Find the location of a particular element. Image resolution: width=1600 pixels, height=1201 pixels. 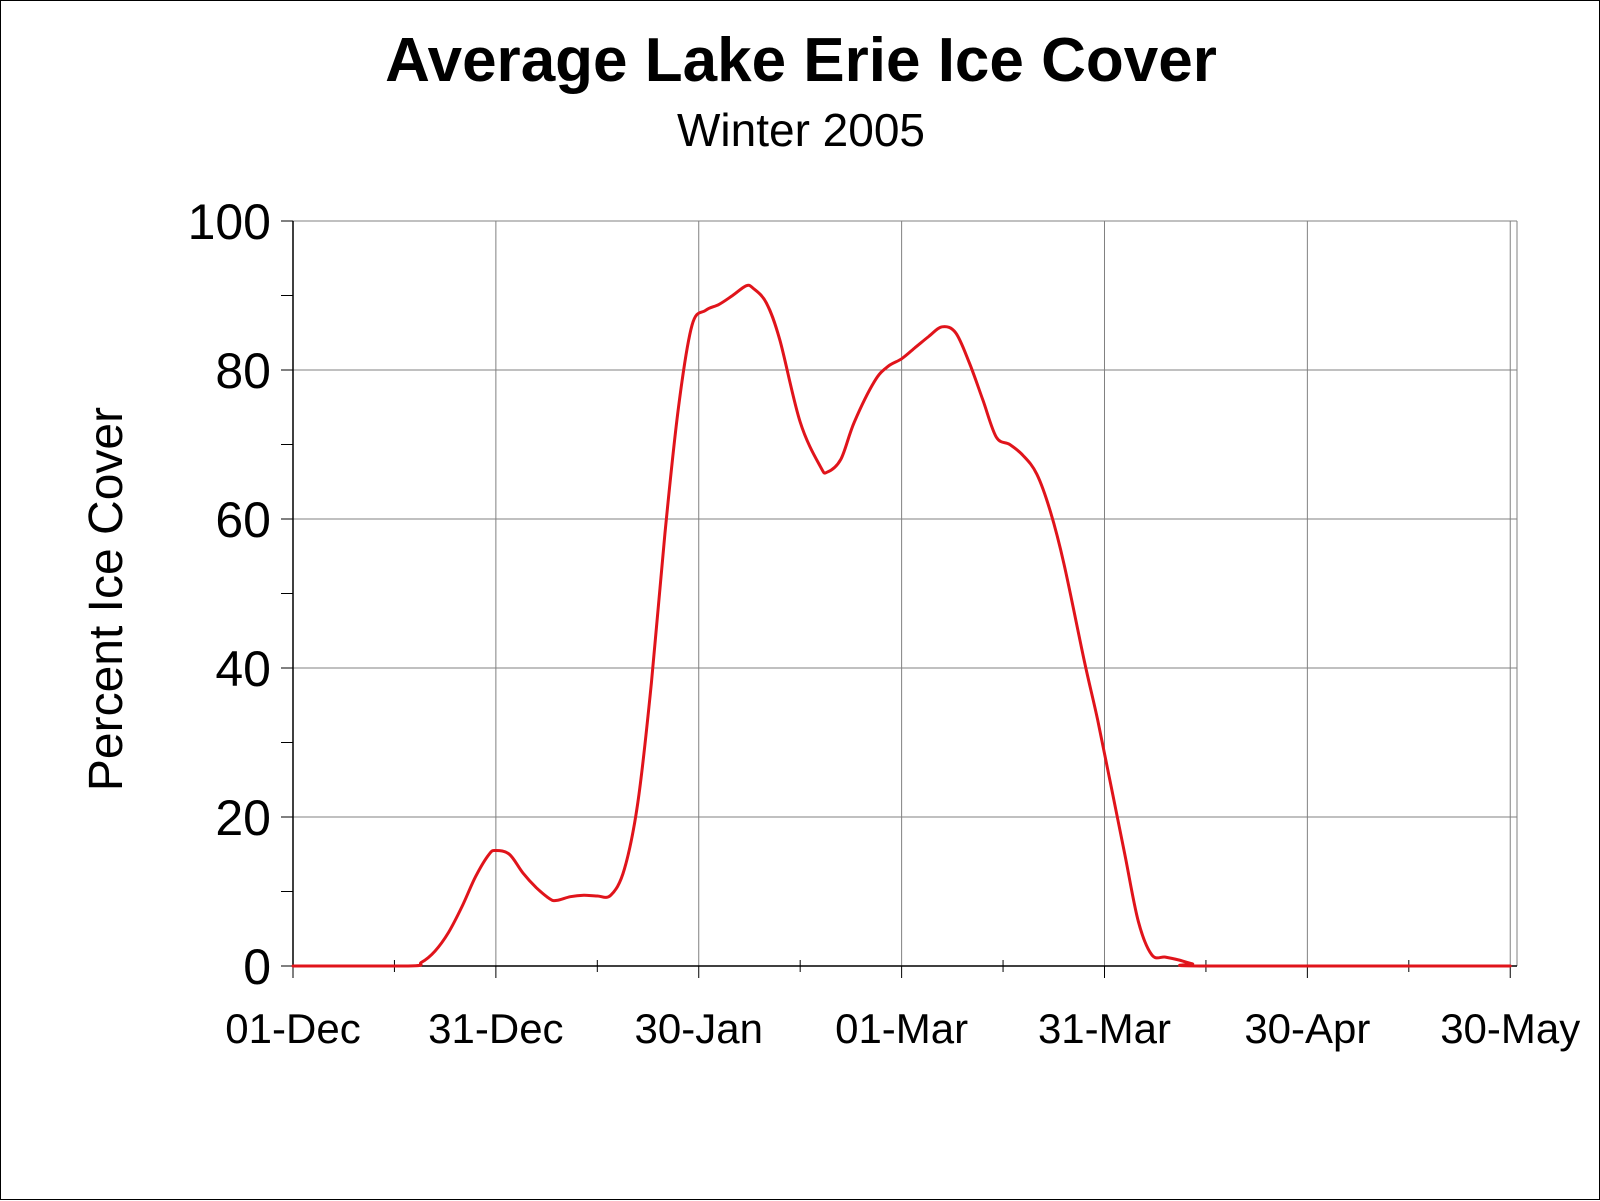

y-tick-label: 0 is located at coordinates (257, 967).